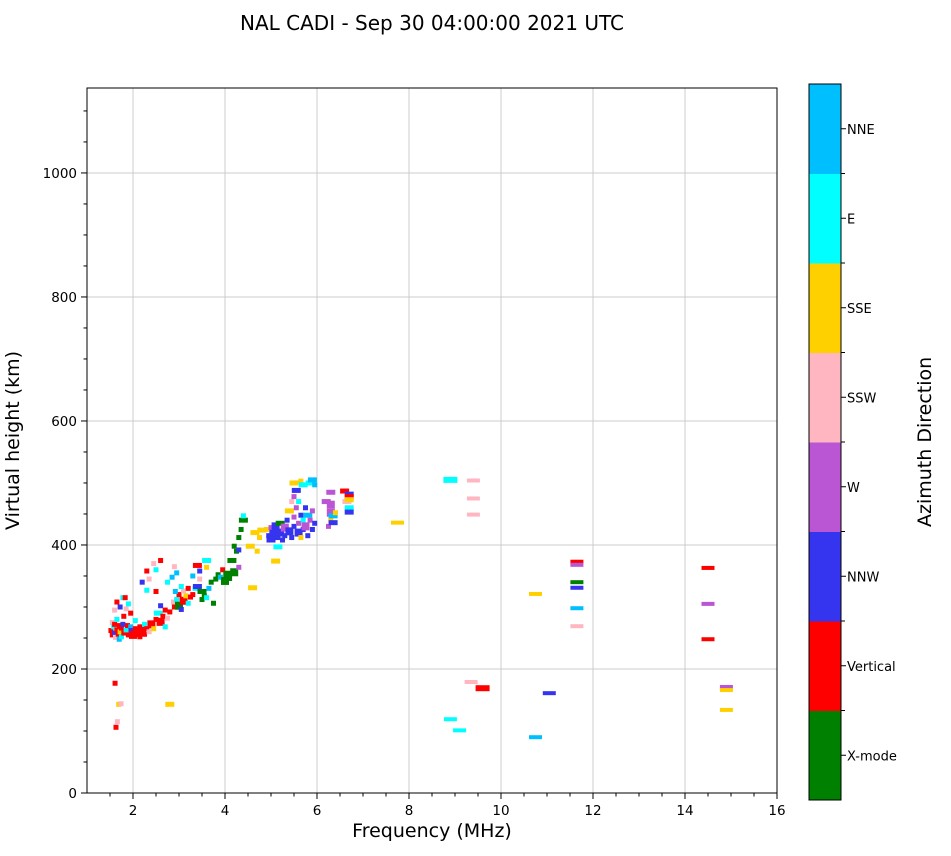  I want to click on y-tick-label: 1000, so click(60, 174).